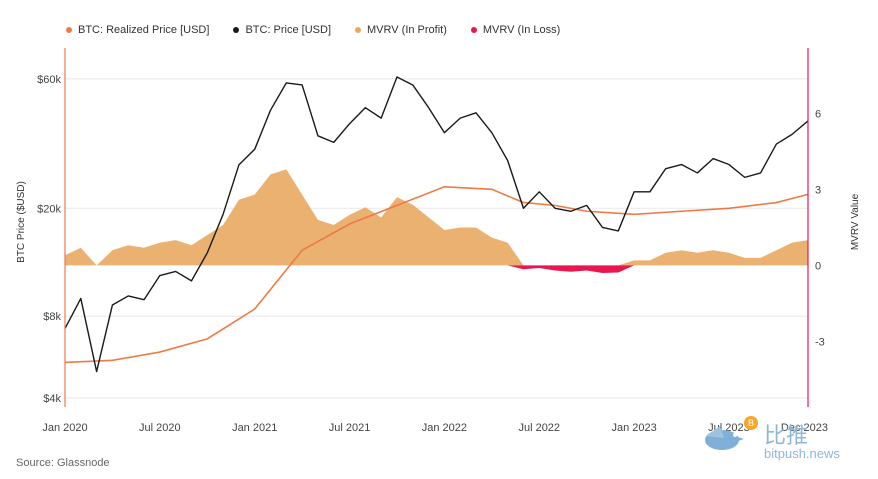 This screenshot has width=878, height=479. I want to click on legend-item-mvrv-loss: MVRV (In Loss), so click(515, 30).